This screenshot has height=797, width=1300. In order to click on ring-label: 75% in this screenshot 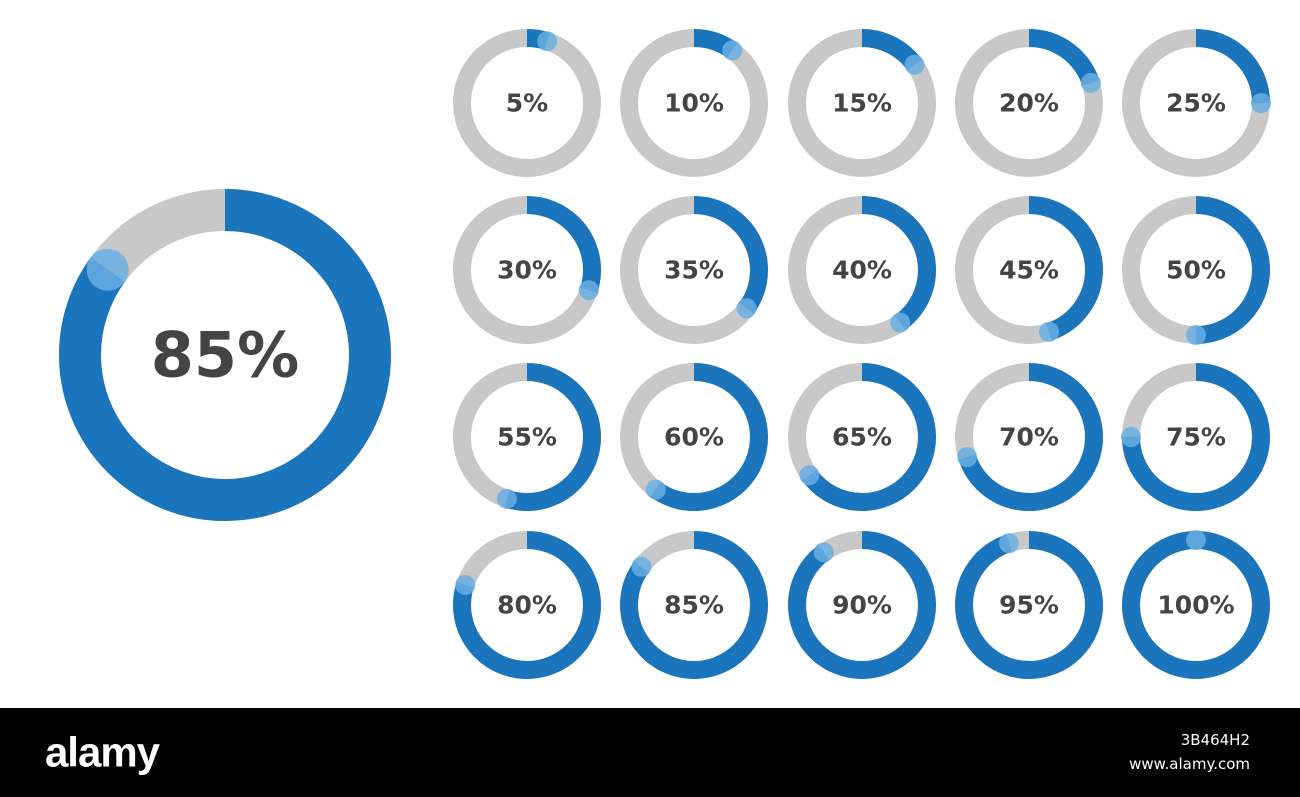, I will do `click(1196, 437)`.